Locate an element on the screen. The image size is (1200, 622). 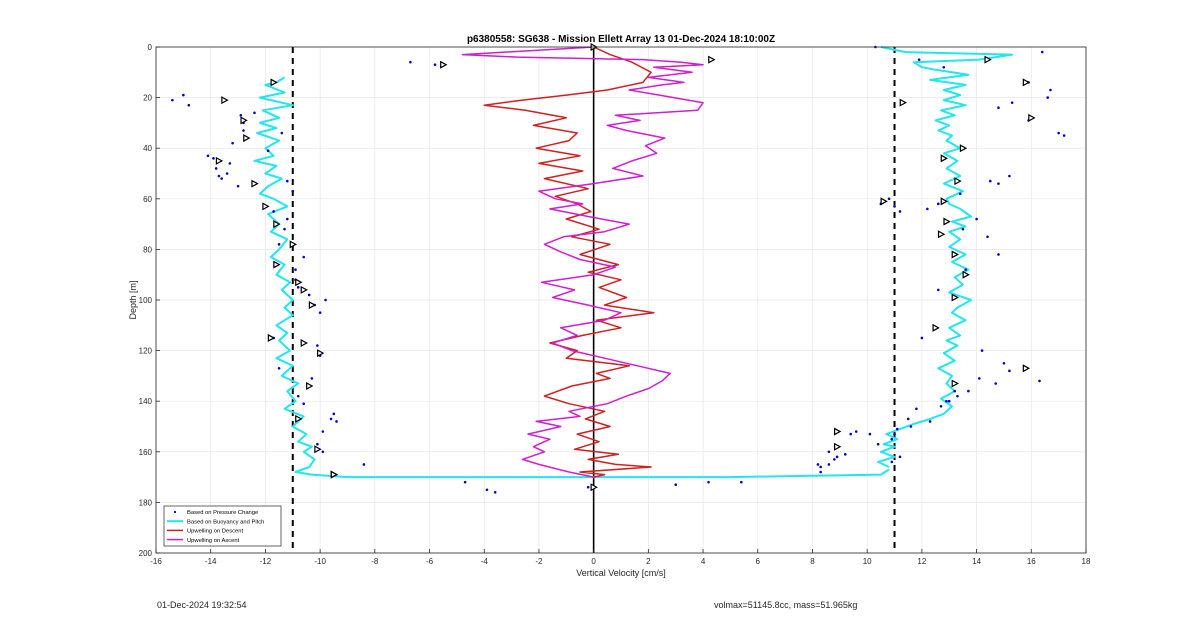
y-tick-label: 140 is located at coordinates (146, 401).